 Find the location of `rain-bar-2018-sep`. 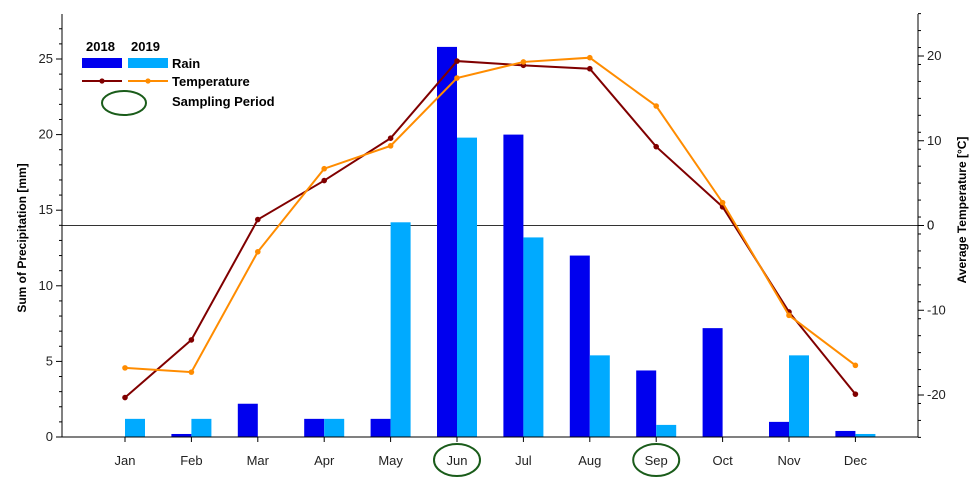

rain-bar-2018-sep is located at coordinates (646, 403).